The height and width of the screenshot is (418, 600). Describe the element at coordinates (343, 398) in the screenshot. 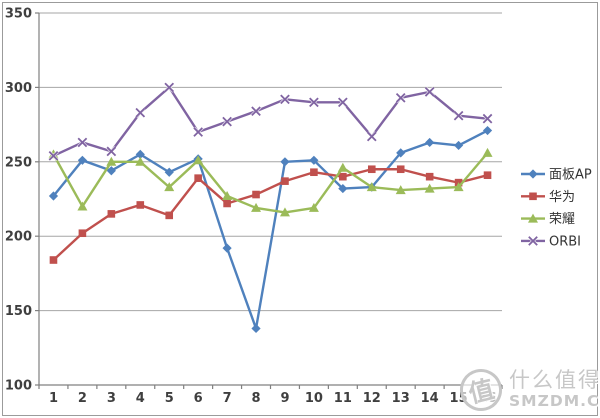

I see `x-tick-label: 11` at that location.